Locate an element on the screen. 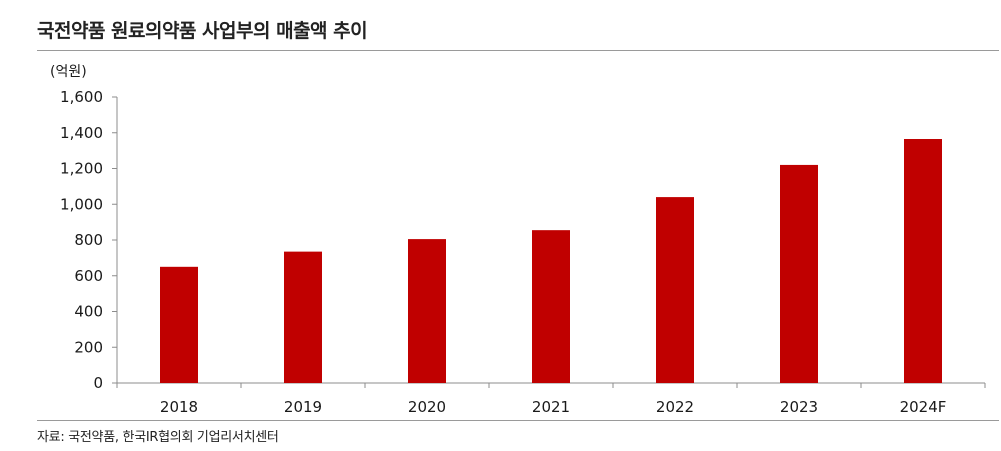  y-tick-label: 1,600 is located at coordinates (81, 97).